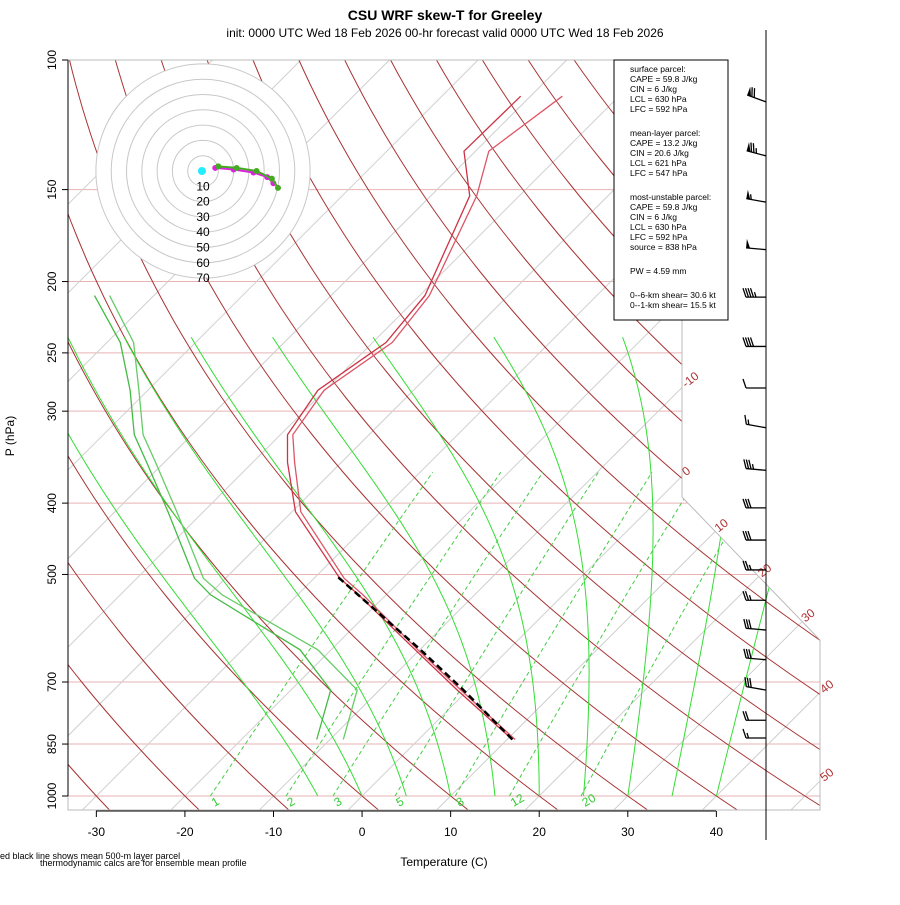 The image size is (900, 905). Describe the element at coordinates (97, 832) in the screenshot. I see `x-tick-label: -30` at that location.